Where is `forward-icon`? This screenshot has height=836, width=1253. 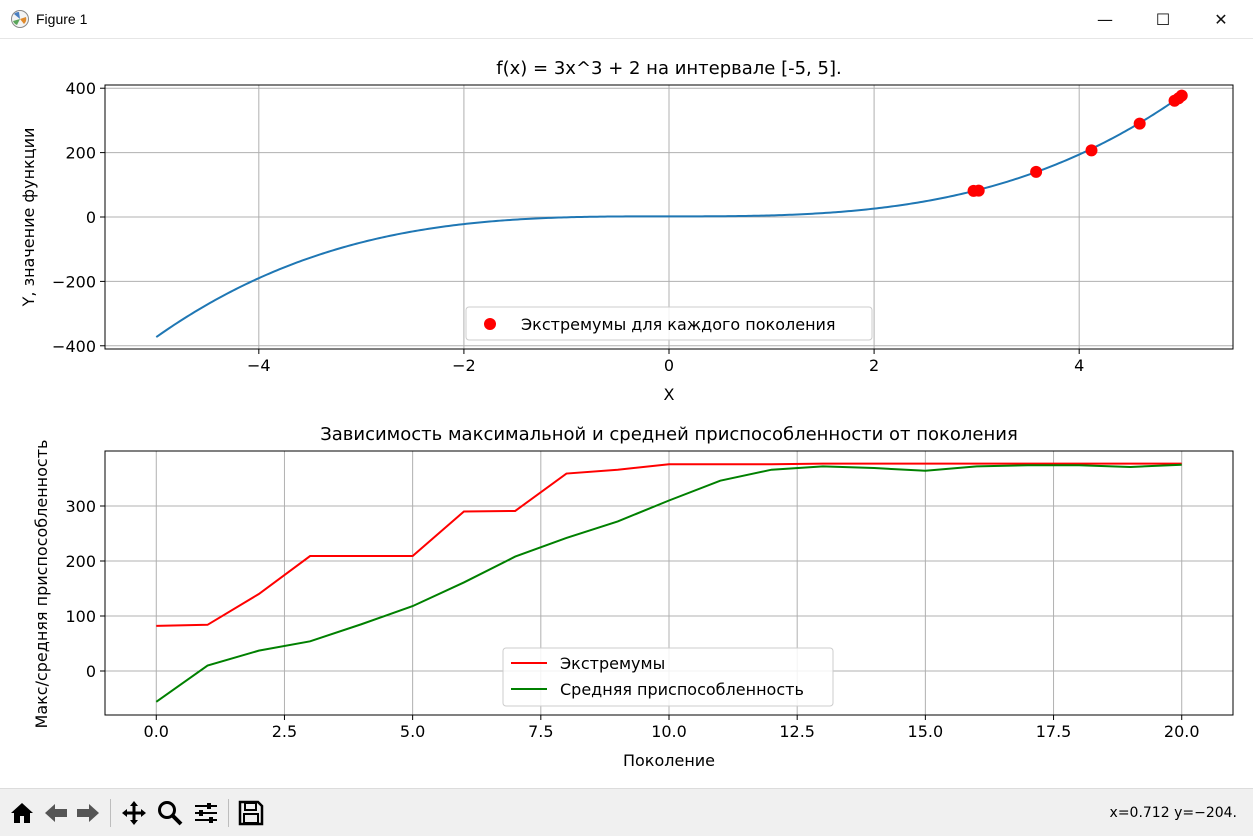
forward-icon is located at coordinates (88, 813).